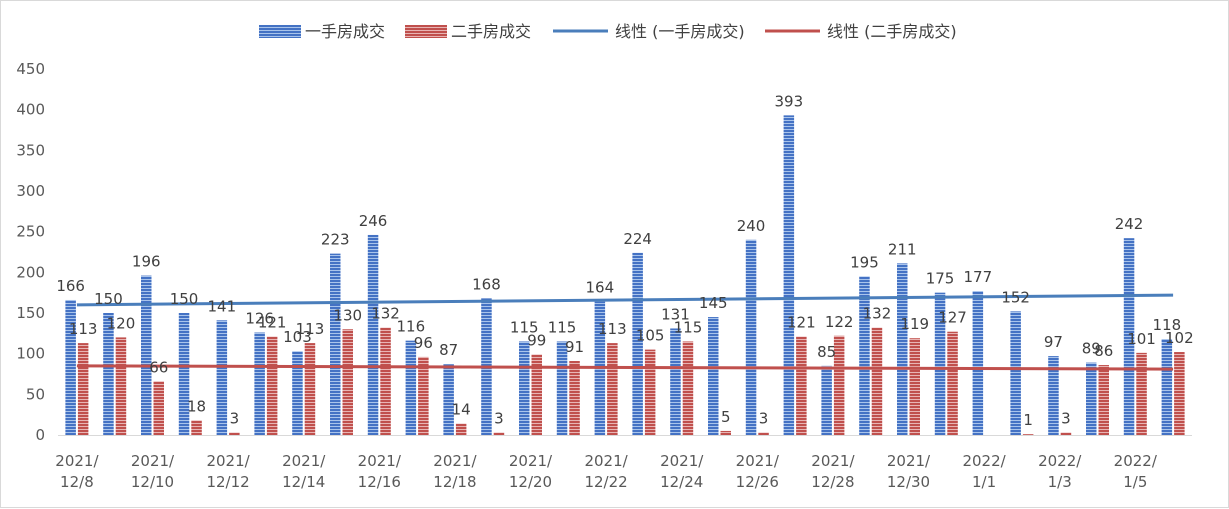 This screenshot has height=509, width=1229. I want to click on data-label-series1: 116, so click(411, 327).